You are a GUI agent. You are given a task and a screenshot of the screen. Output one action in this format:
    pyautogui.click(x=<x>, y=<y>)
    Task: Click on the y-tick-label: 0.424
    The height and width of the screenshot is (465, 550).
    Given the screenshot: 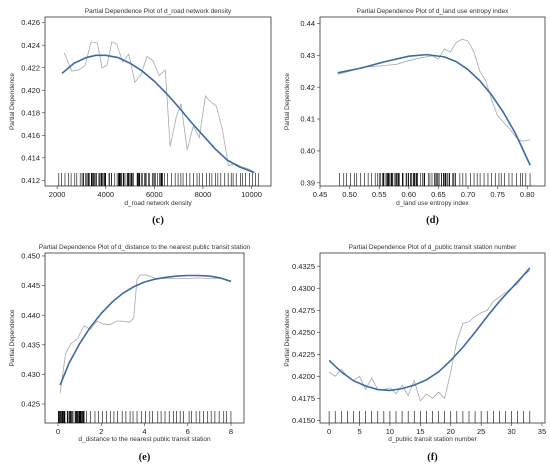 What is the action you would take?
    pyautogui.click(x=30, y=45)
    